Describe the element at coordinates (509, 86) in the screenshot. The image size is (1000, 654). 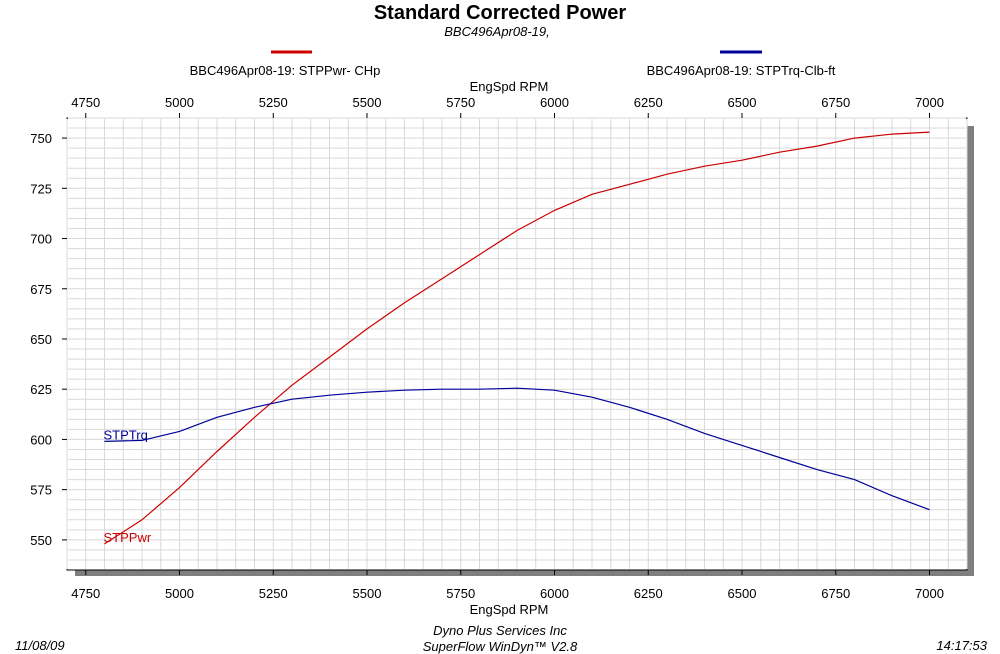
I see `x-axis-title-top: EngSpd RPM` at that location.